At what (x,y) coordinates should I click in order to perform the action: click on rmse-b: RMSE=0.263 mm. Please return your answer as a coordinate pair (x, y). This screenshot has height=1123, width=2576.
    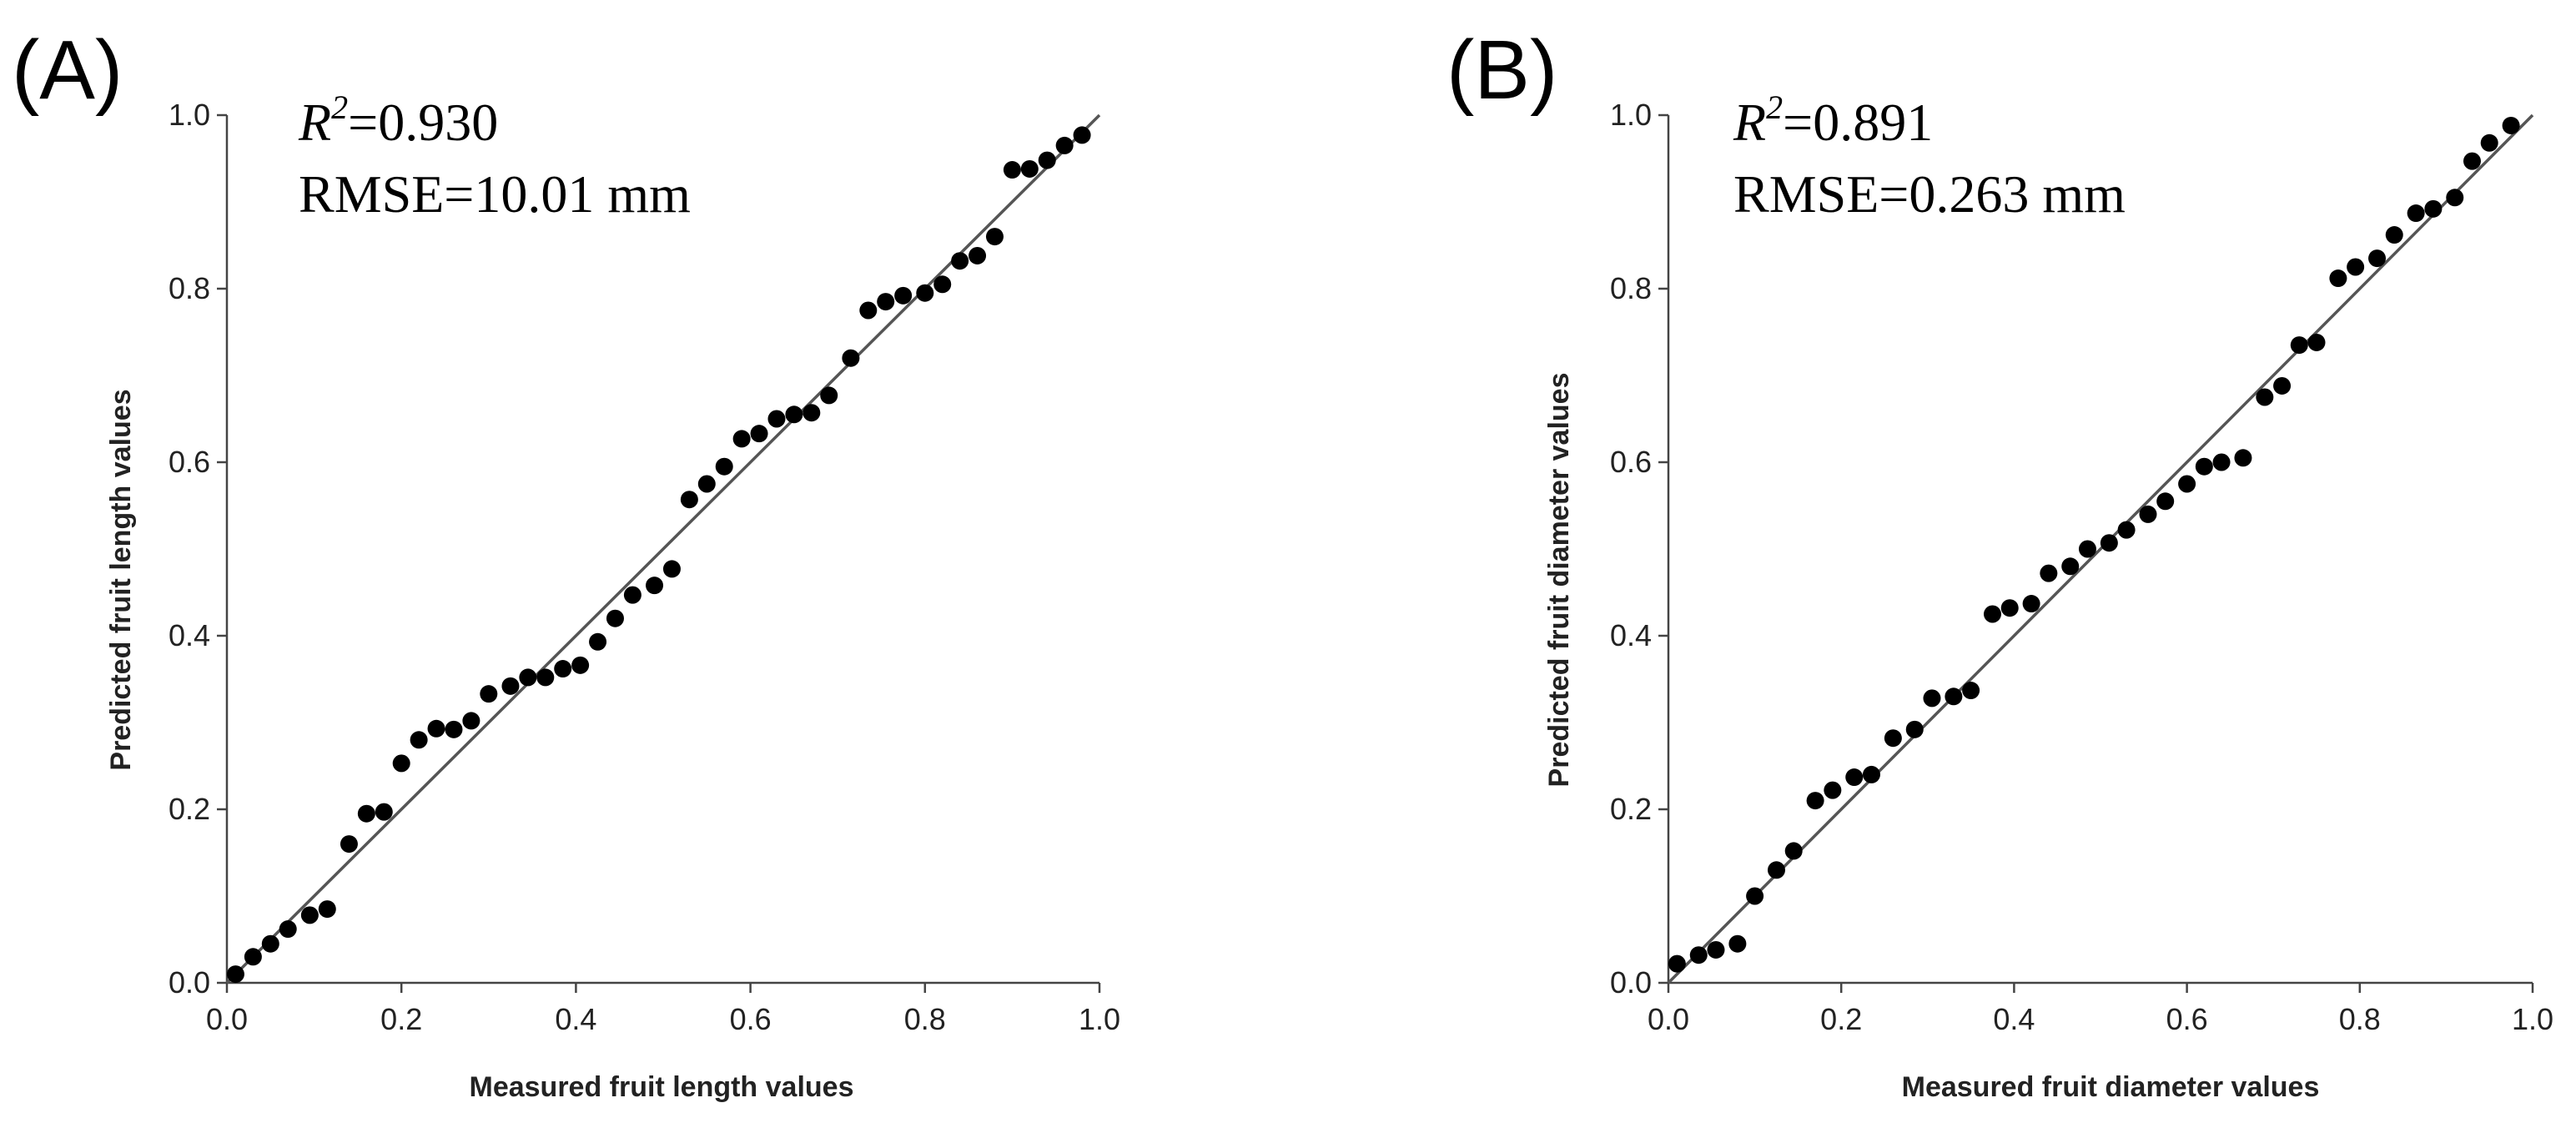
    Looking at the image, I should click on (1929, 194).